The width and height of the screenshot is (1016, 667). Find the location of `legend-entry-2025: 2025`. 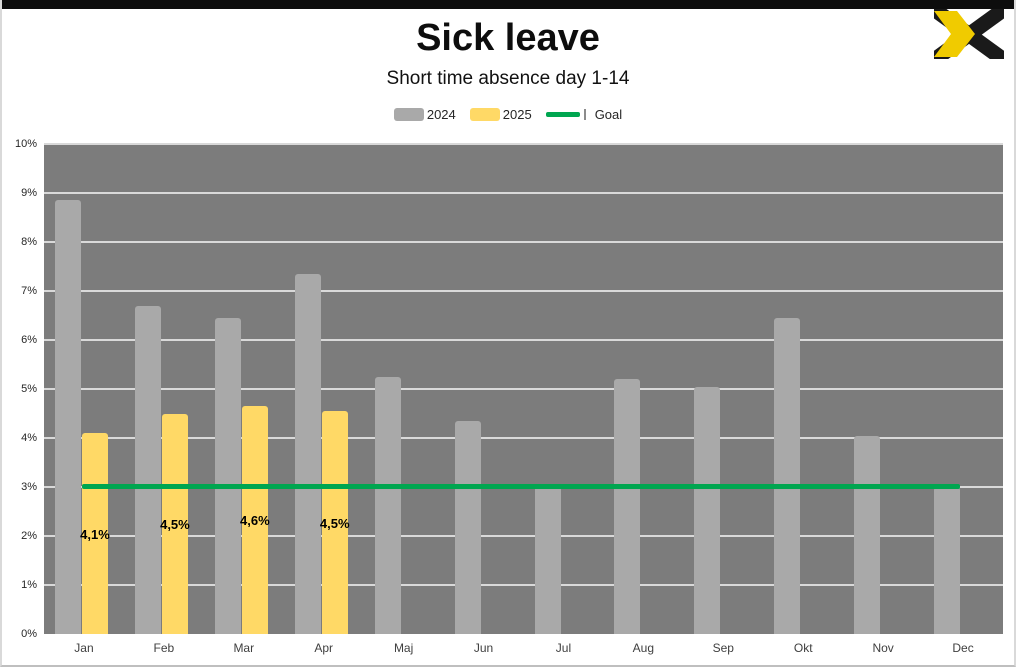

legend-entry-2025: 2025 is located at coordinates (500, 114).